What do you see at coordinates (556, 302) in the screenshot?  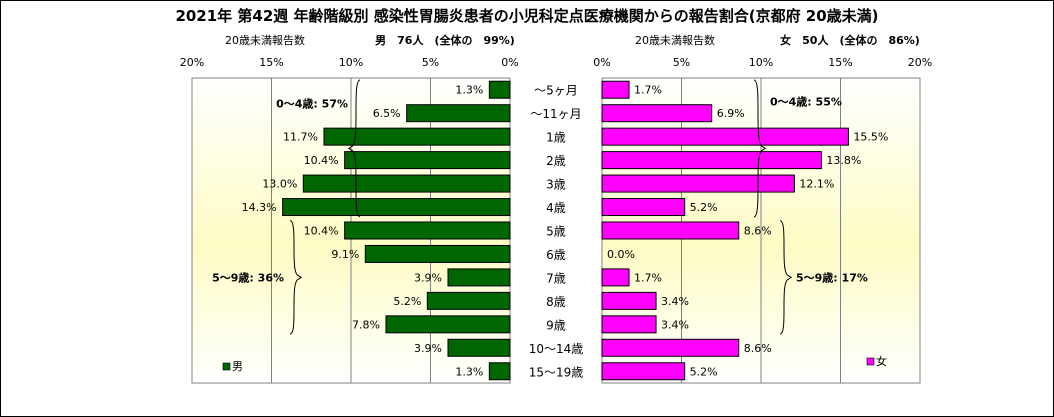 I see `age-category-label: 8歳` at bounding box center [556, 302].